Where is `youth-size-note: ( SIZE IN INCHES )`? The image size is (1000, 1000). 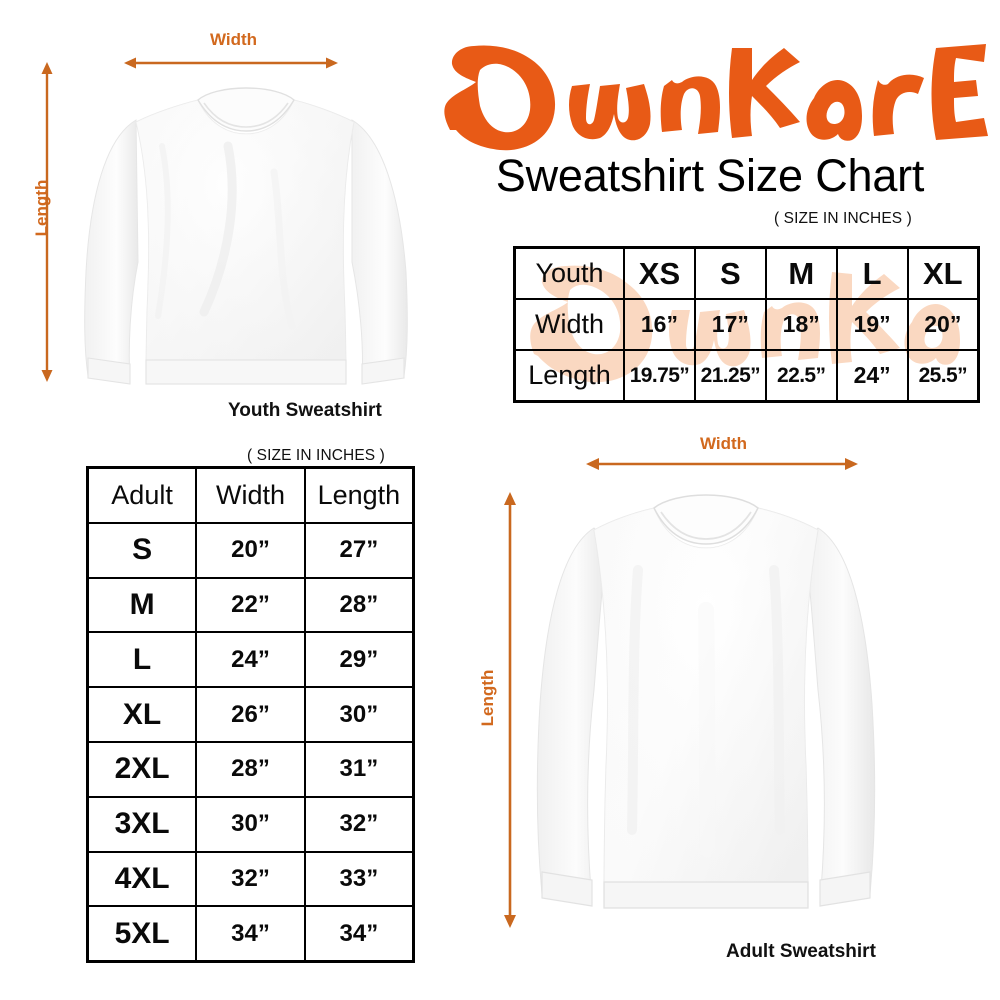 youth-size-note: ( SIZE IN INCHES ) is located at coordinates (843, 218).